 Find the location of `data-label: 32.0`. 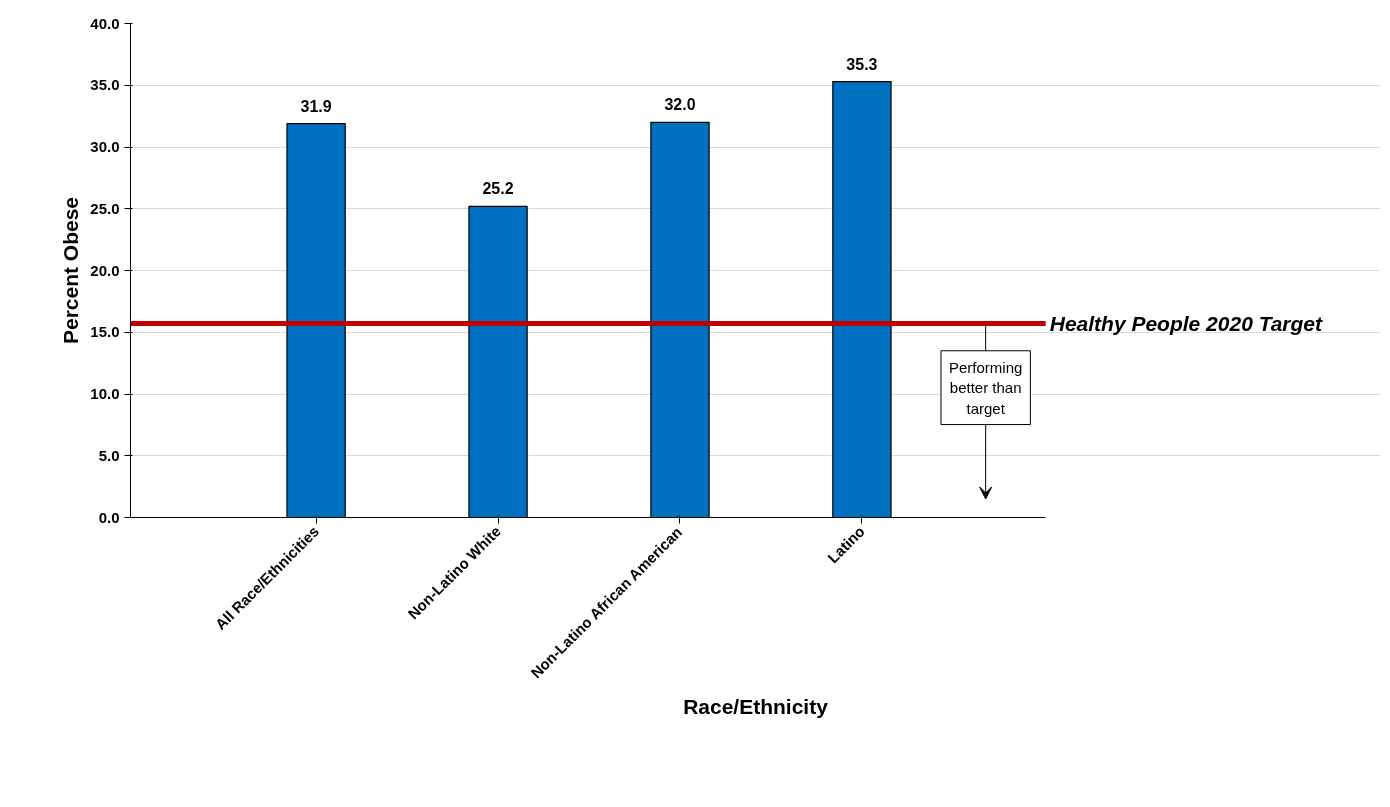

data-label: 32.0 is located at coordinates (680, 105).